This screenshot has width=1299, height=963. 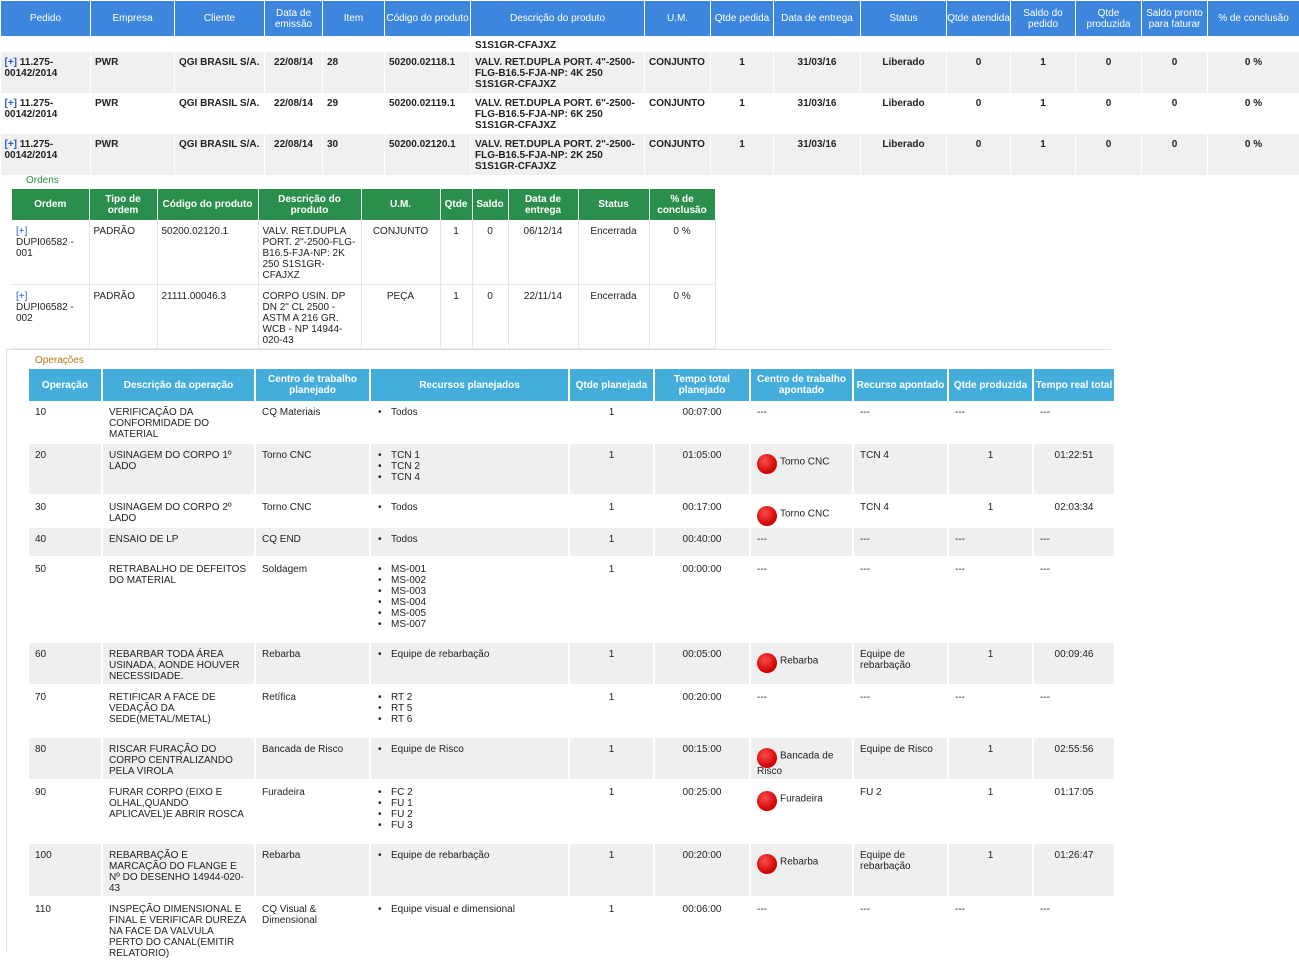 I want to click on tempo_real-cell: ---, so click(x=1074, y=422).